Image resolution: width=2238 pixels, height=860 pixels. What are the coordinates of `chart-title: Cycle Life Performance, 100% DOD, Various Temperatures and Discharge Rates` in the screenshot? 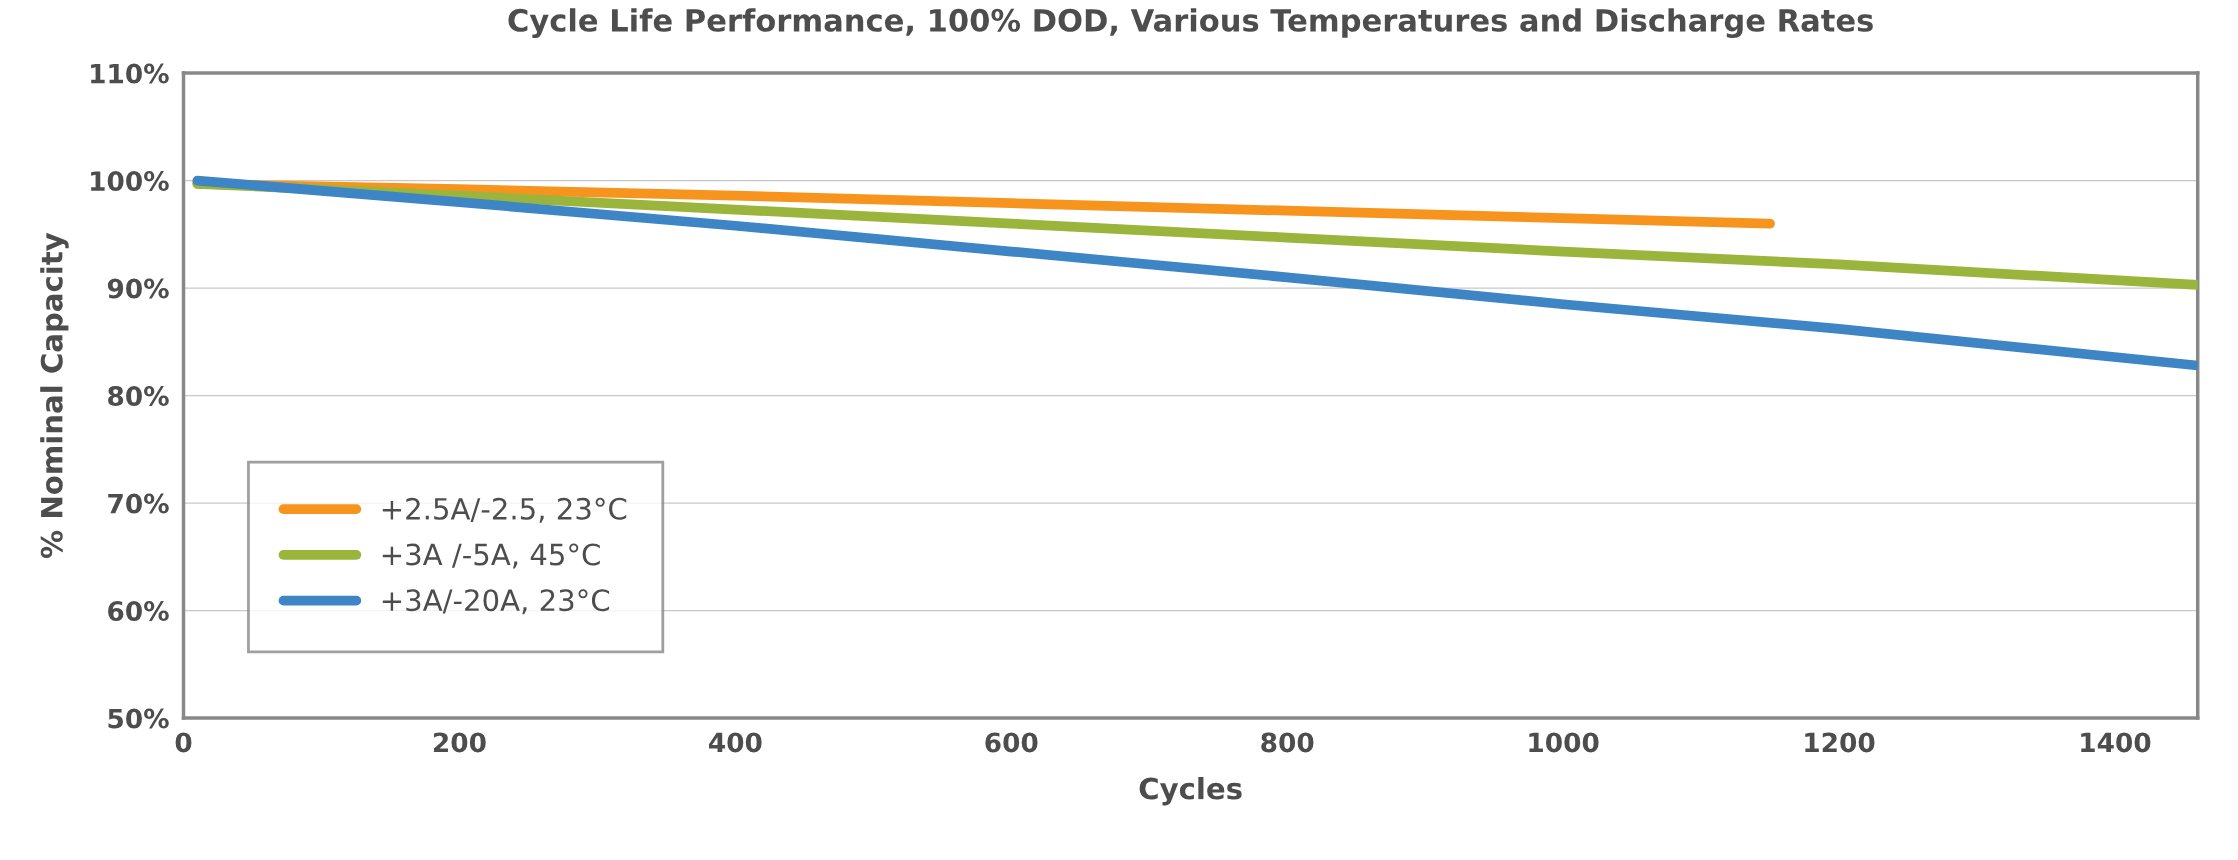 It's located at (1190, 23).